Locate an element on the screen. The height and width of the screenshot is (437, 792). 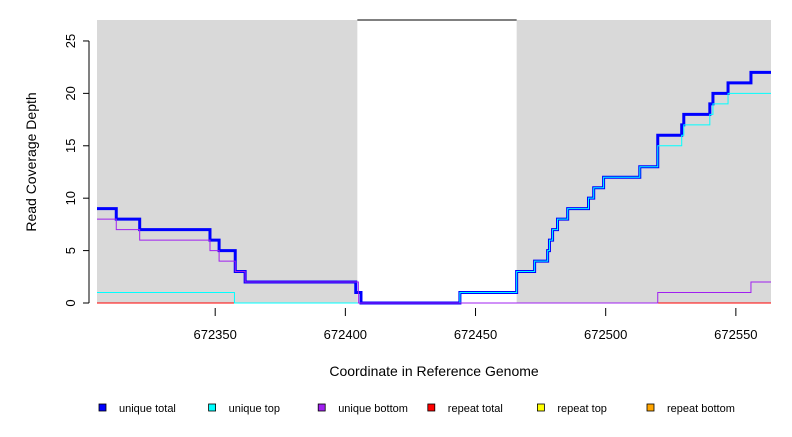
y-tick-label: 5 is located at coordinates (70, 250).